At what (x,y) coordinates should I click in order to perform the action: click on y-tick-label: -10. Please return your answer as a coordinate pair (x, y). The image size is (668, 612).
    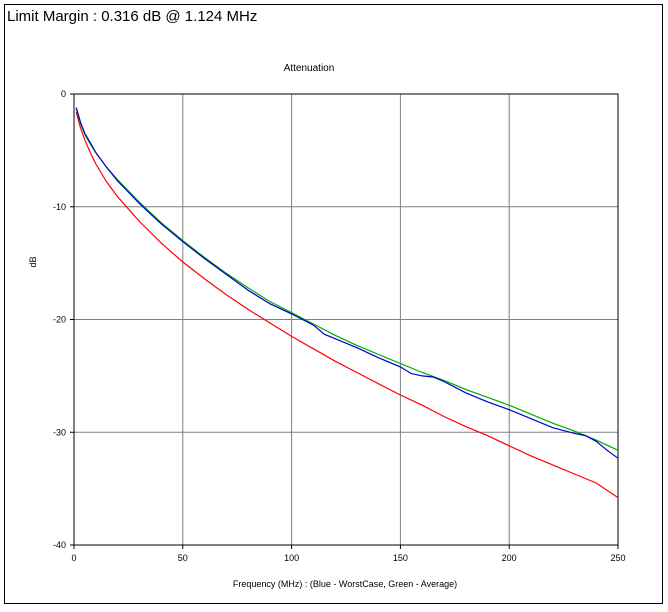
    Looking at the image, I should click on (59, 207).